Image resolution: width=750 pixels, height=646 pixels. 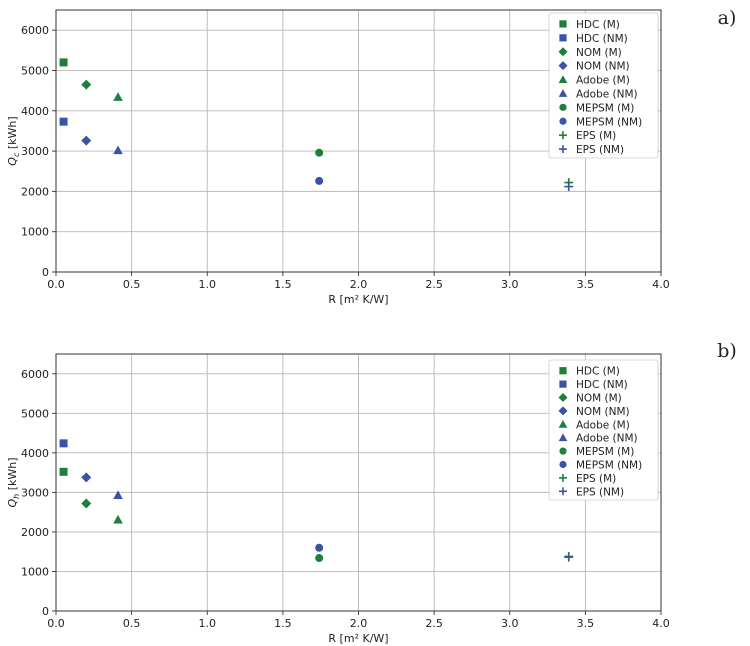 I want to click on legend-entry-adobe-m: Adobe (M), so click(x=603, y=81).